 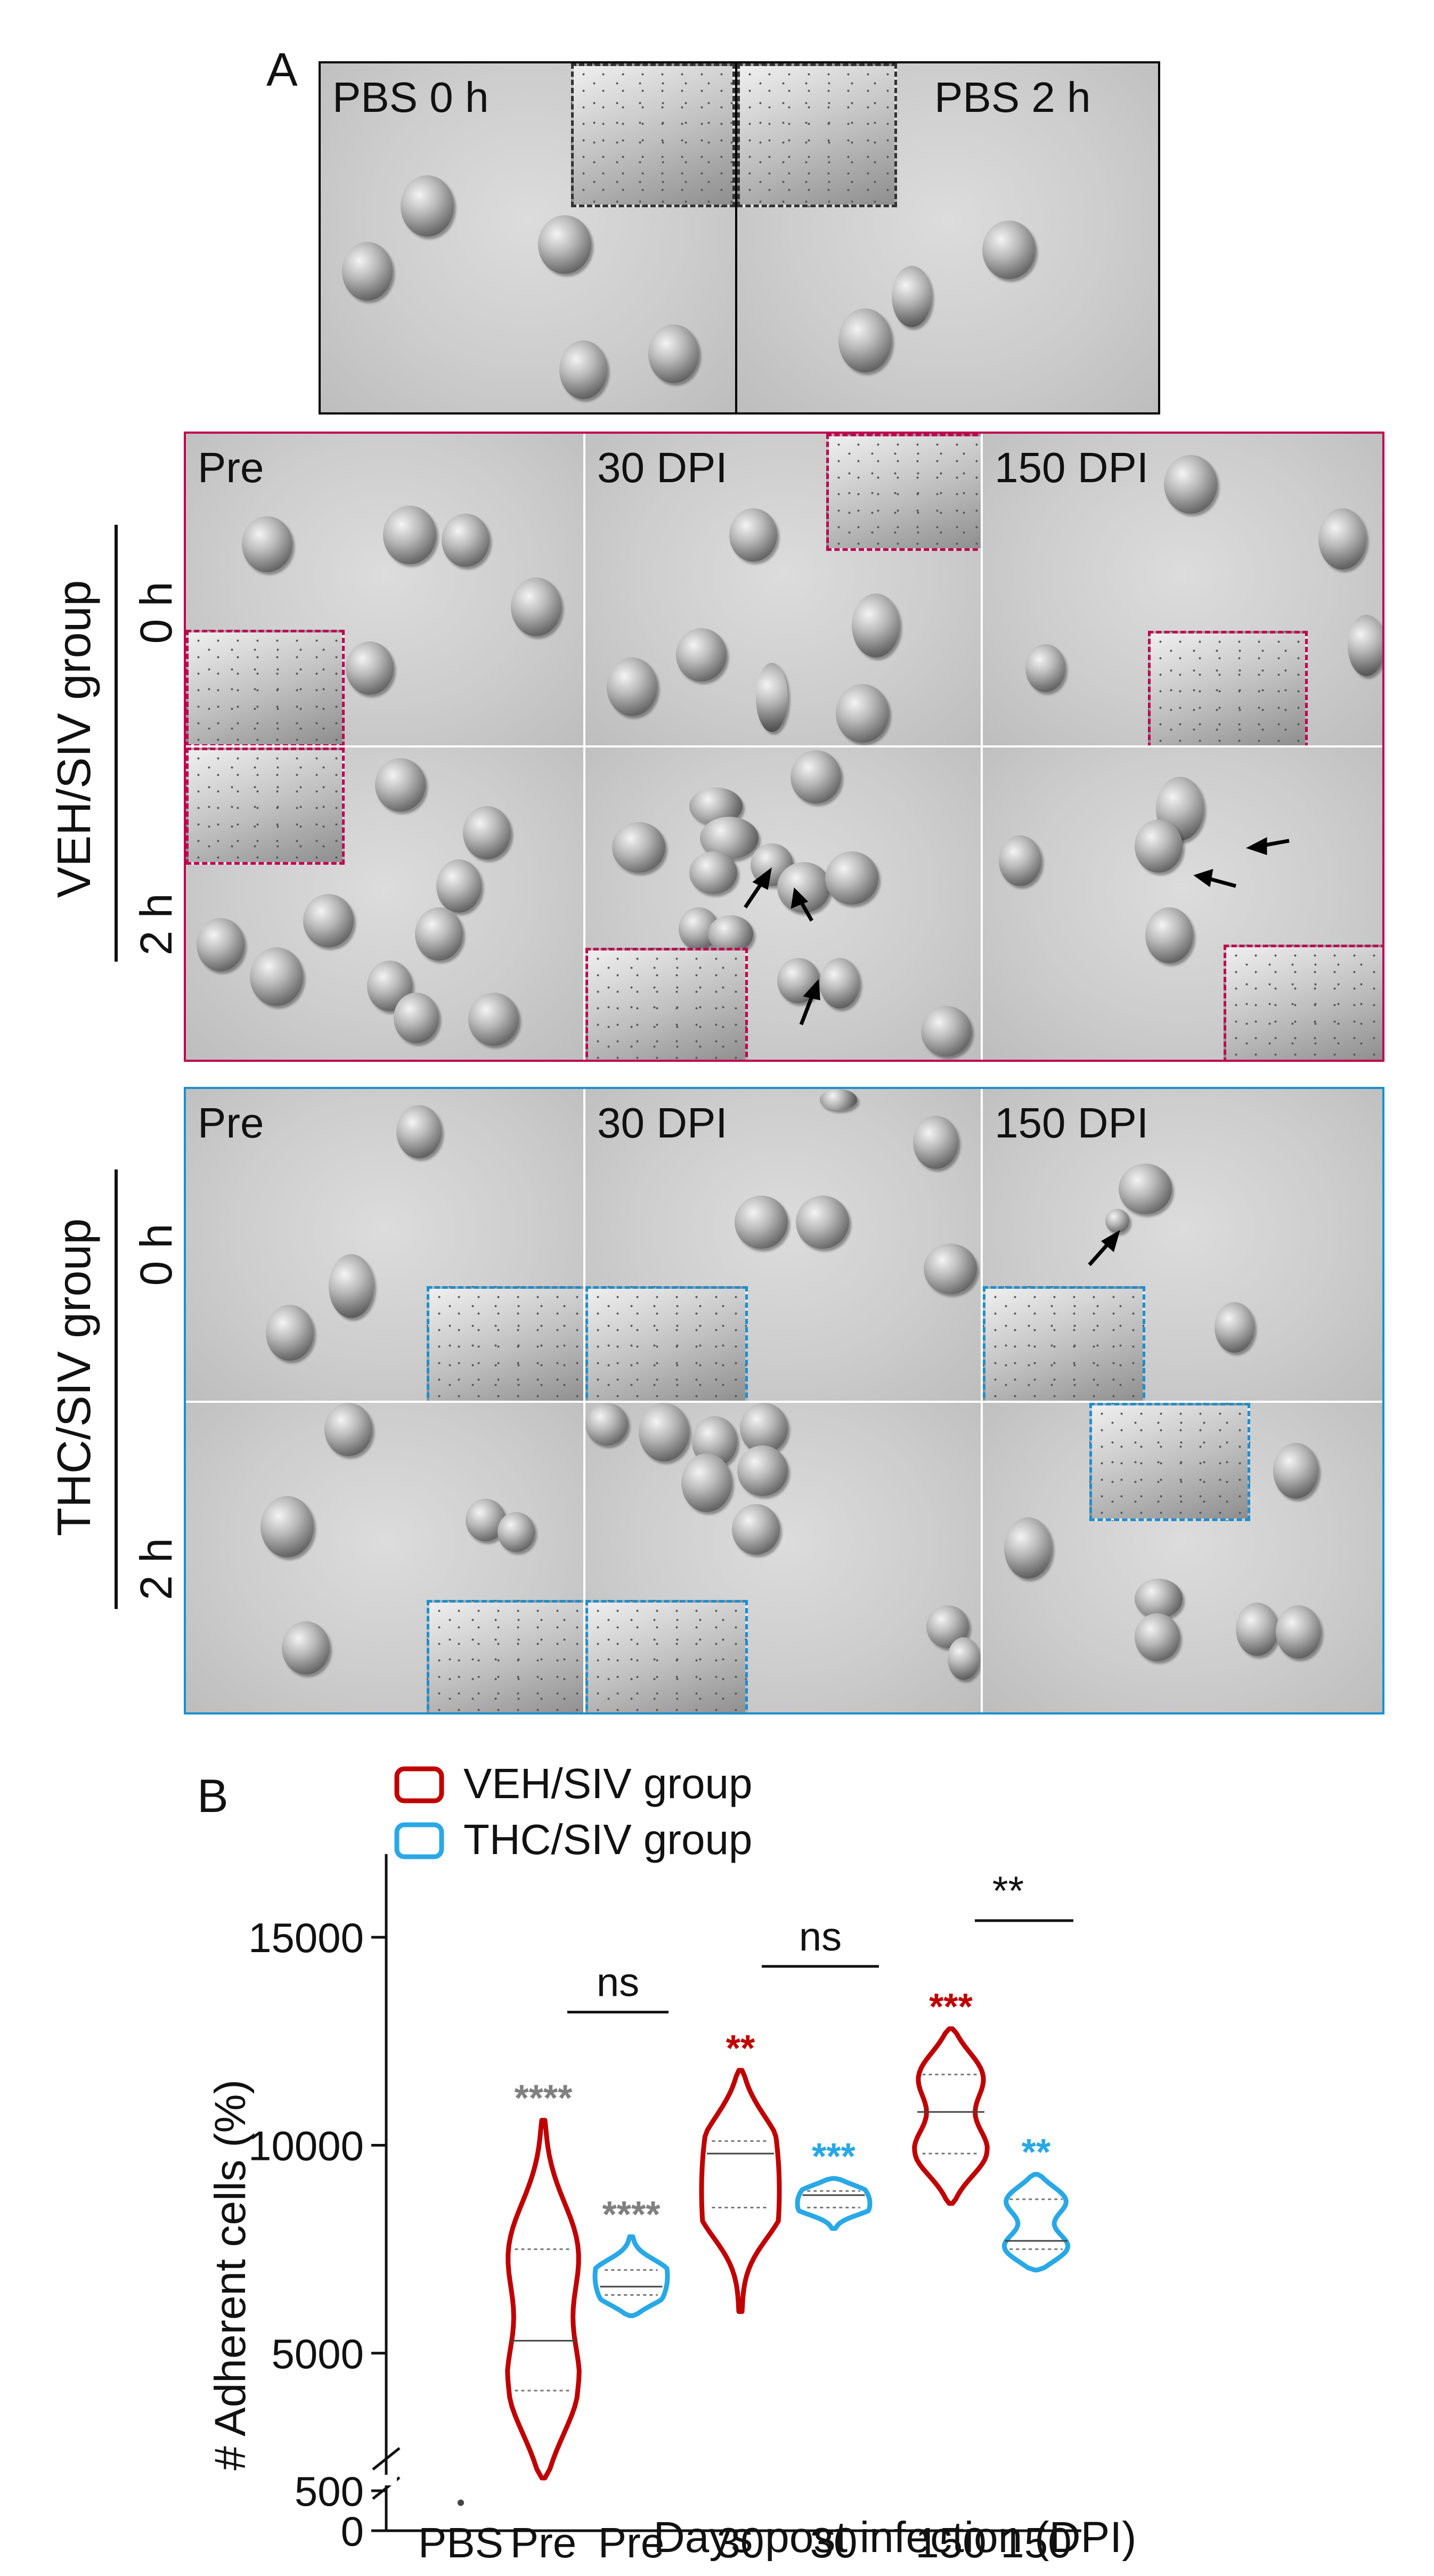 What do you see at coordinates (1072, 468) in the screenshot?
I see `veh-col-label-150dpi: 150 DPI` at bounding box center [1072, 468].